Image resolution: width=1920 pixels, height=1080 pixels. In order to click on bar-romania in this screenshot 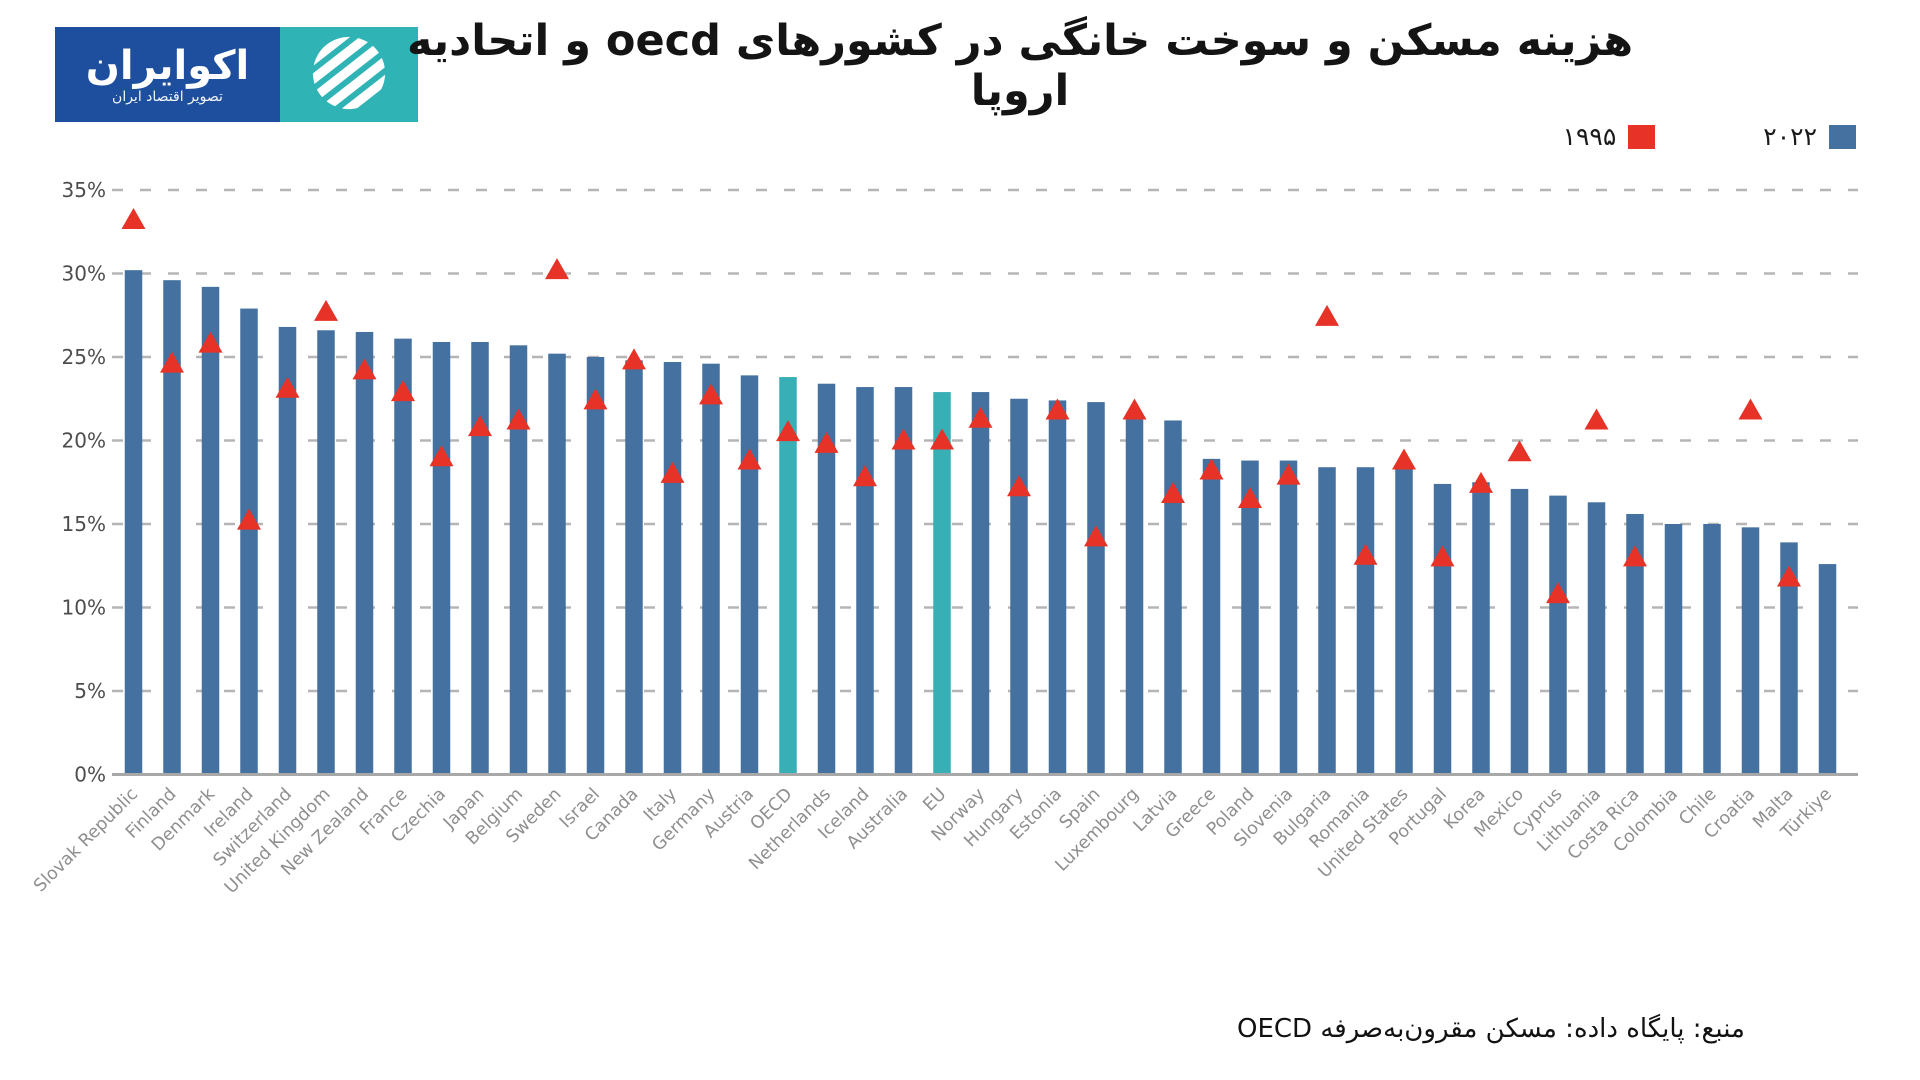, I will do `click(1365, 621)`.